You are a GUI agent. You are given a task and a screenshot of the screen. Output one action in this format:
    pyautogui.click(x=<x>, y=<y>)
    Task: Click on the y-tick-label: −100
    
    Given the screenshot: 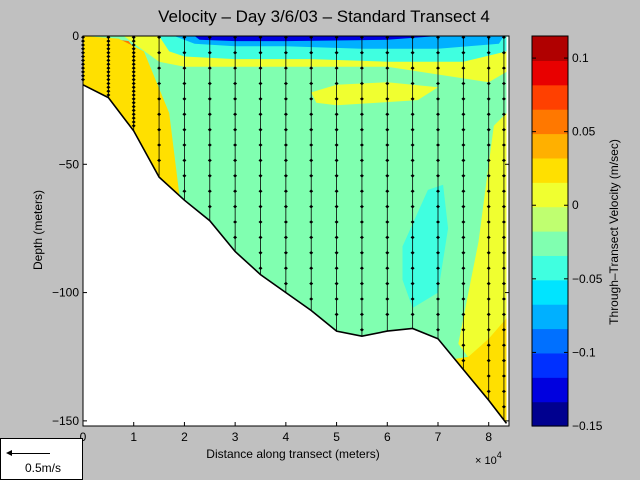 What is the action you would take?
    pyautogui.click(x=65, y=293)
    